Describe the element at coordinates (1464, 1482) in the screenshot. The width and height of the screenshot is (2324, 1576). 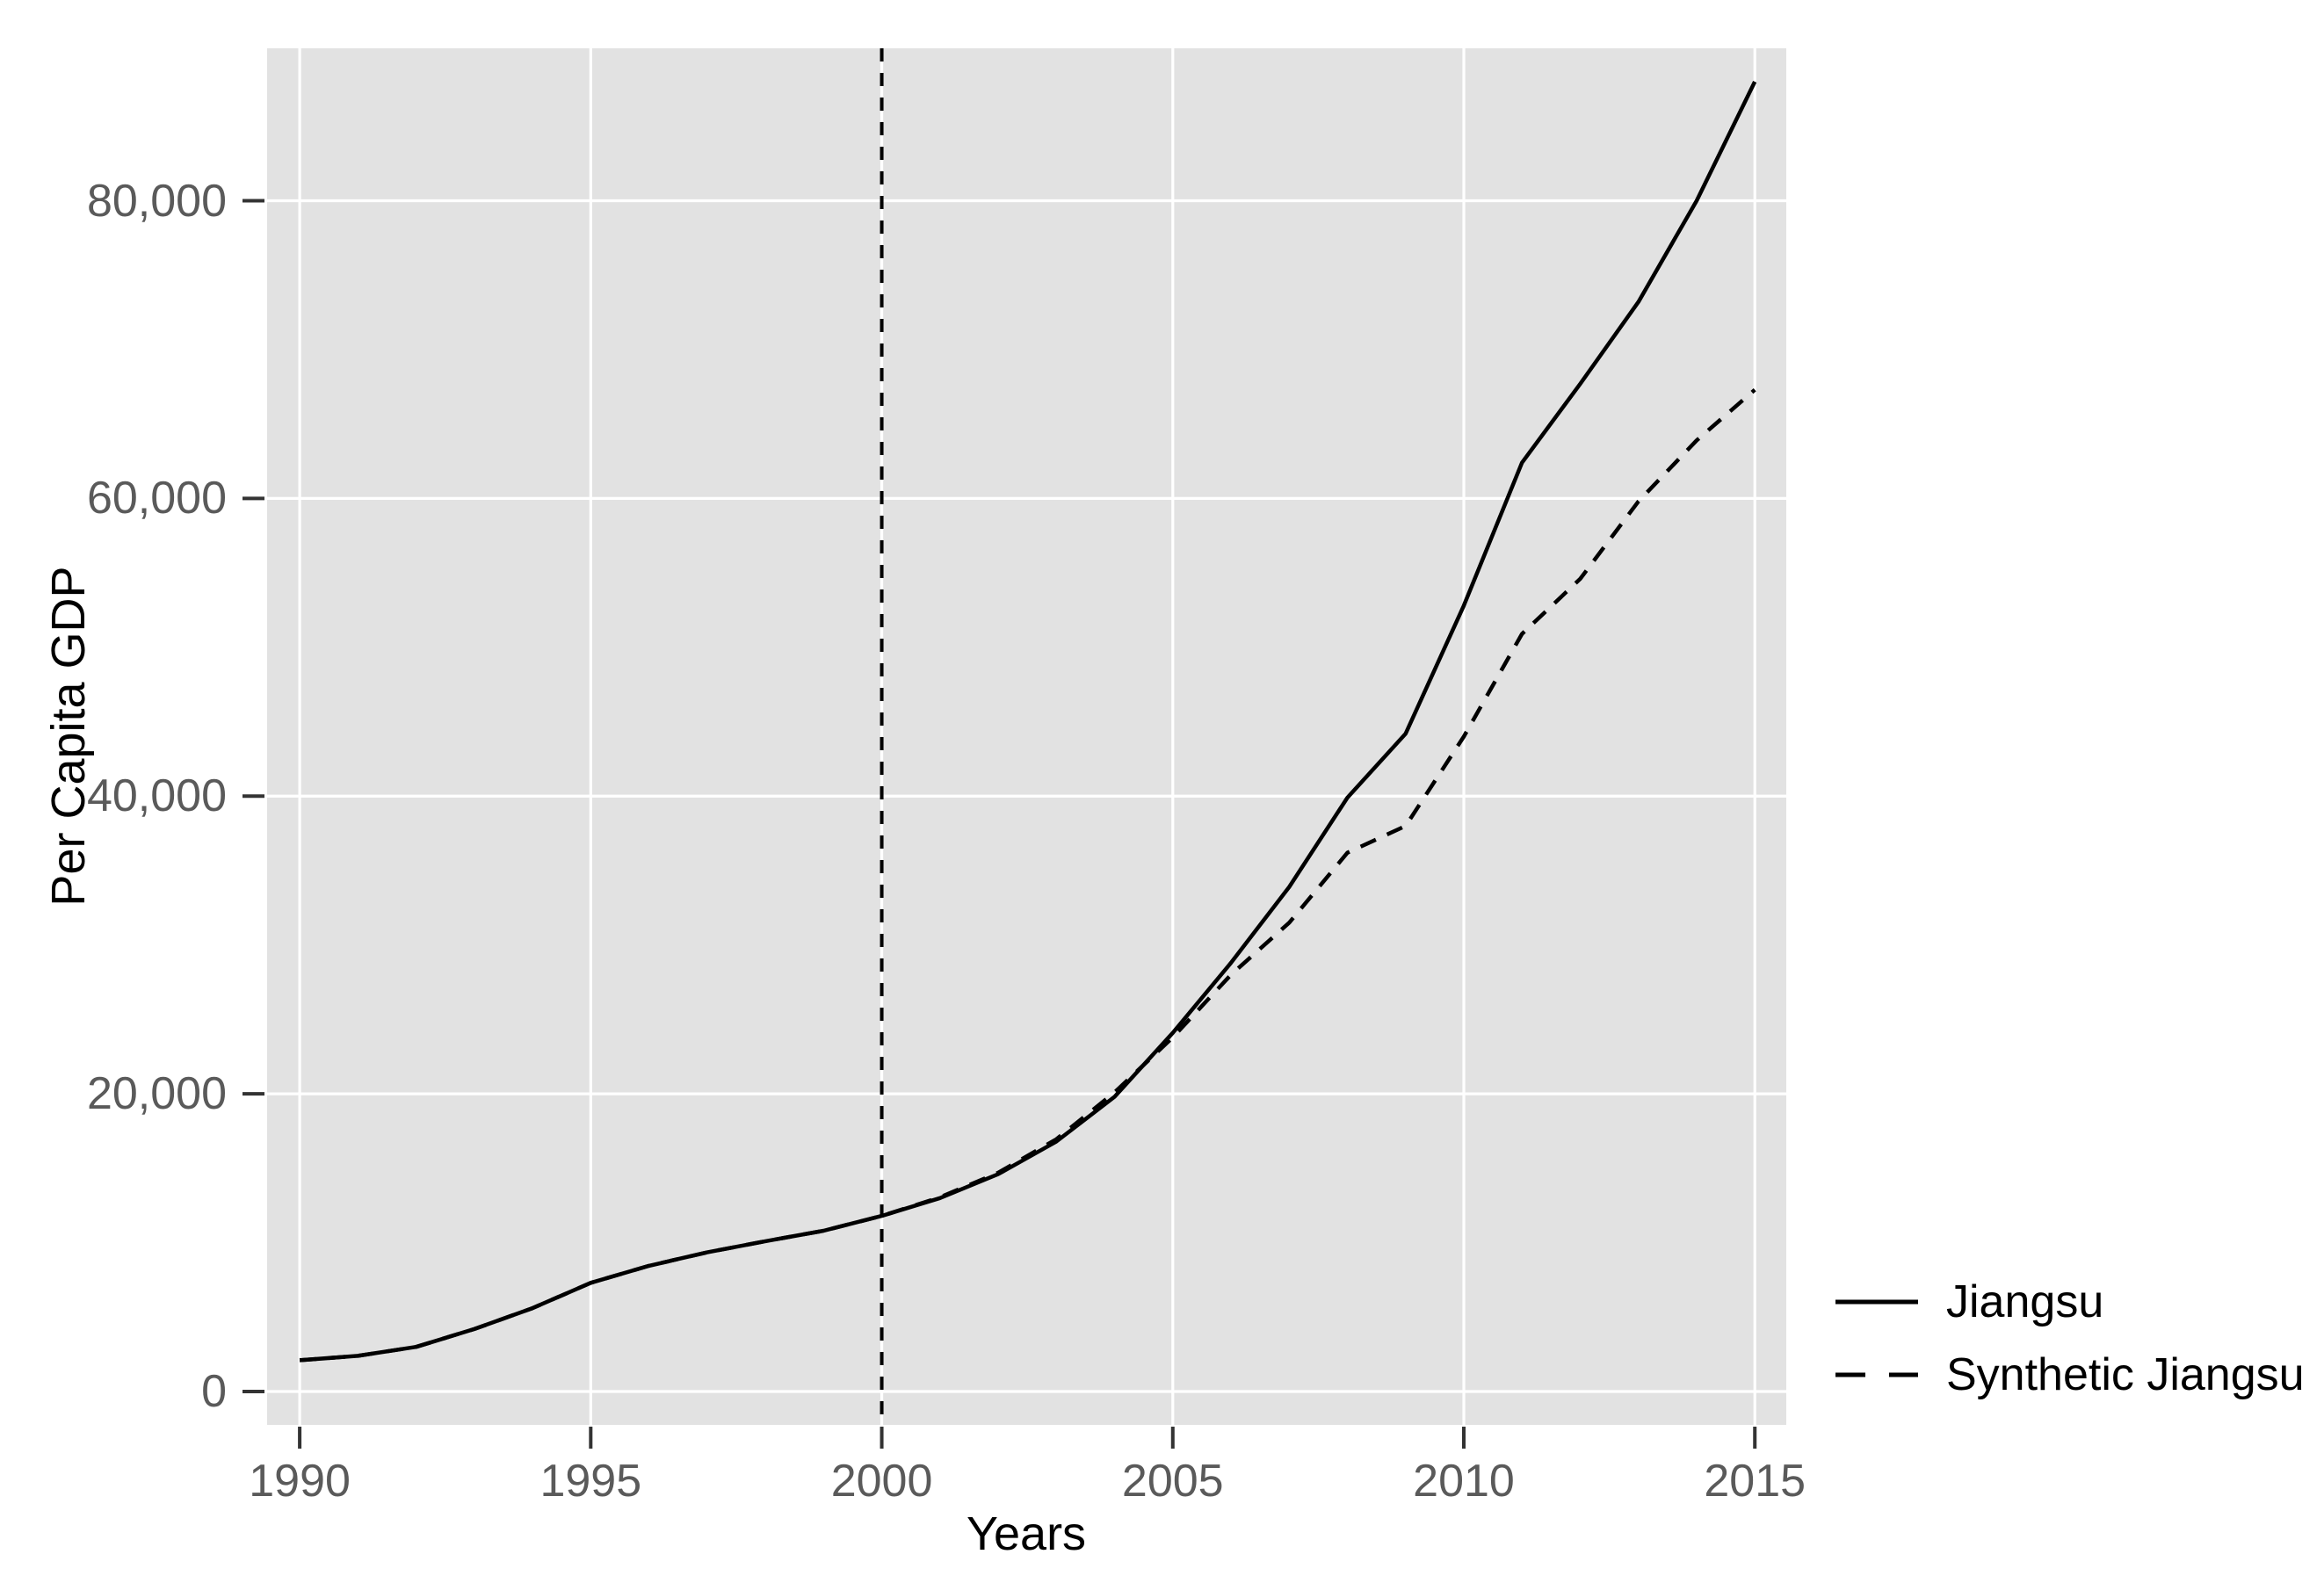
I see `x-tick-label: 2010` at that location.